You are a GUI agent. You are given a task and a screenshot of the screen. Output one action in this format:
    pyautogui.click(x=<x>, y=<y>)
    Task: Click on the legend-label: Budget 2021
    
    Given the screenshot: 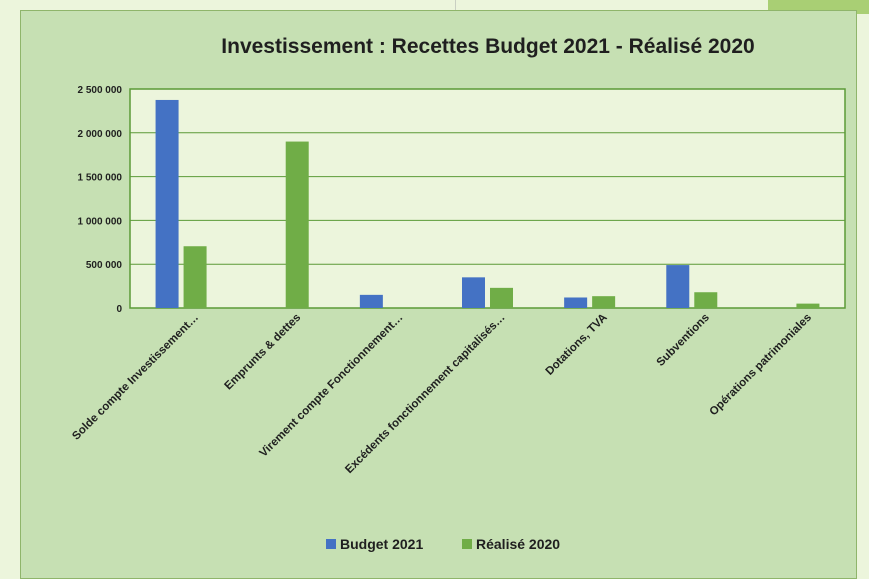 What is the action you would take?
    pyautogui.click(x=381, y=544)
    